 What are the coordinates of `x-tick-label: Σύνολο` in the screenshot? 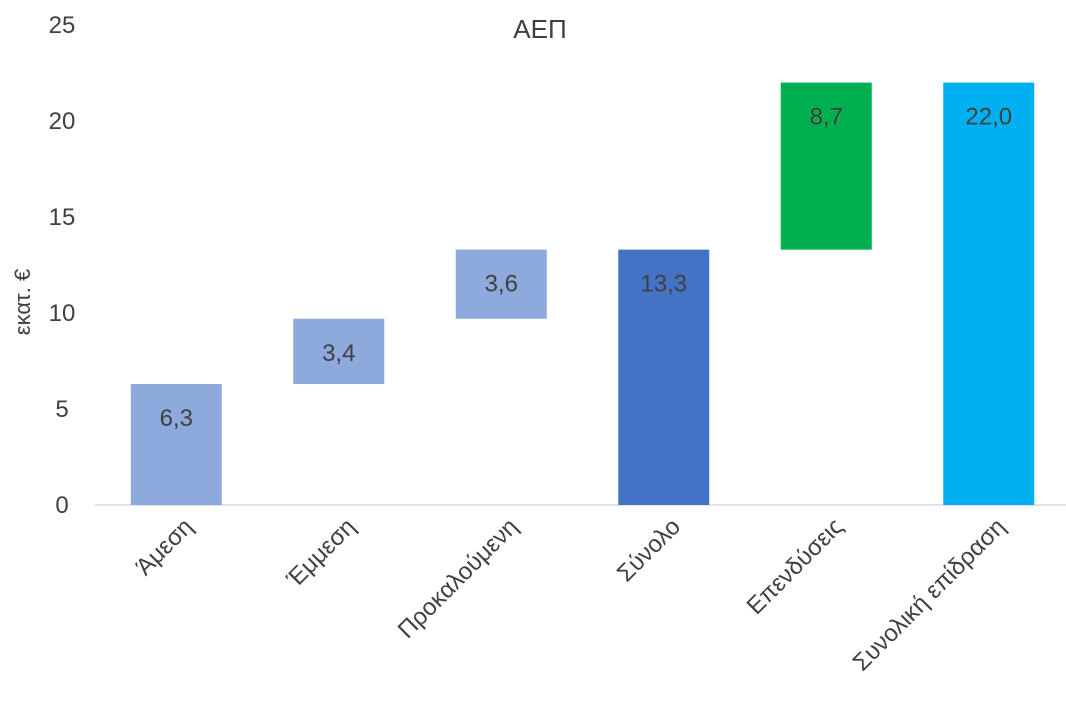 It's located at (649, 550).